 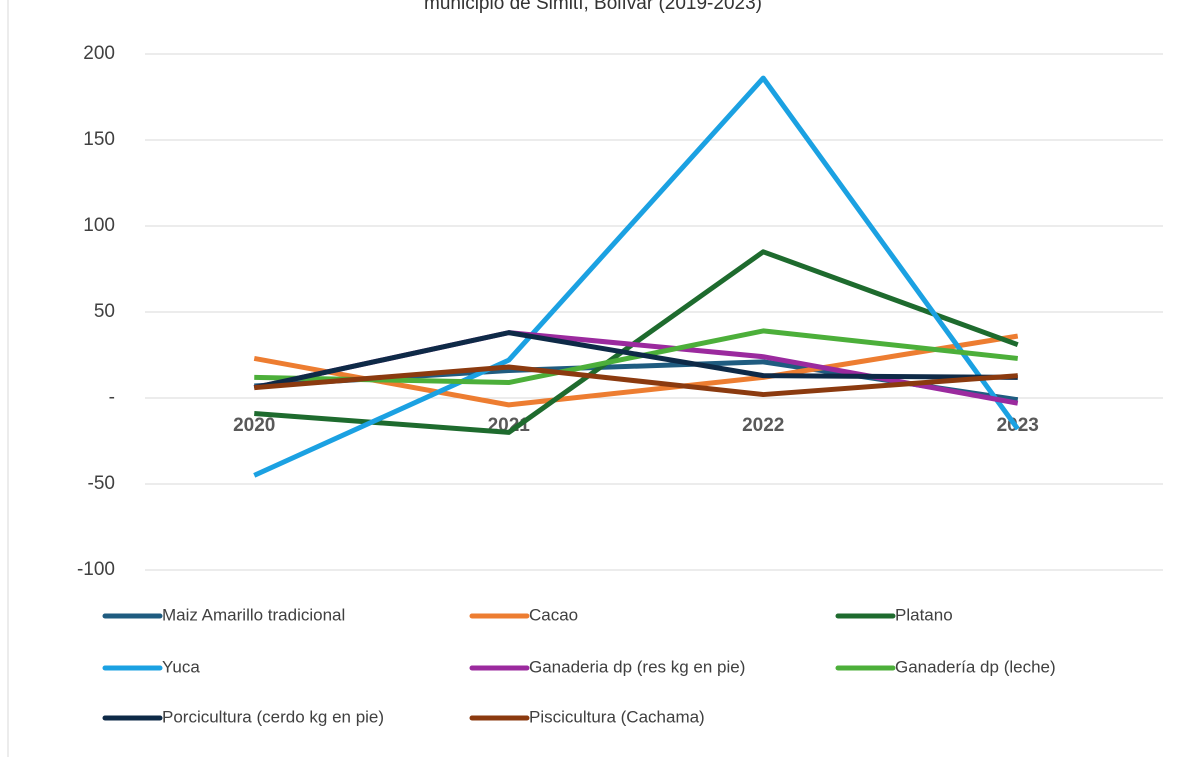 What do you see at coordinates (637, 666) in the screenshot?
I see `legend-label: Ganaderia dp (res kg en pie)` at bounding box center [637, 666].